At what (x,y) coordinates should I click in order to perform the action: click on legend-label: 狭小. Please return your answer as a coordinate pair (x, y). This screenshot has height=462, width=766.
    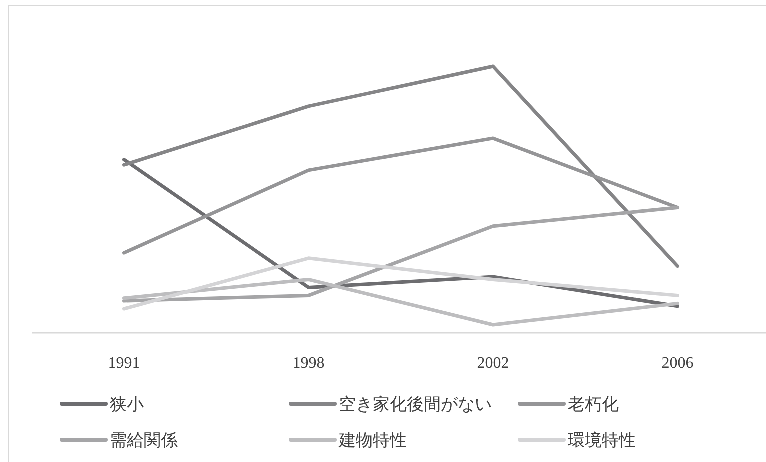
    Looking at the image, I should click on (127, 404).